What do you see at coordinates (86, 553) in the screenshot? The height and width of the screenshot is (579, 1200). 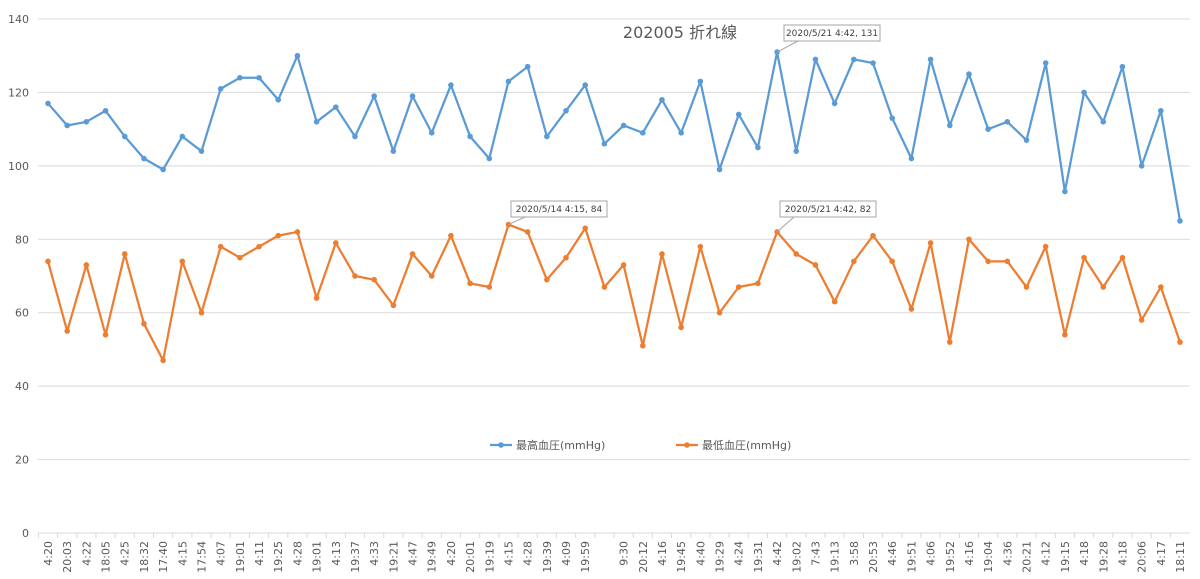 I see `x-tick-label: 4:22` at bounding box center [86, 553].